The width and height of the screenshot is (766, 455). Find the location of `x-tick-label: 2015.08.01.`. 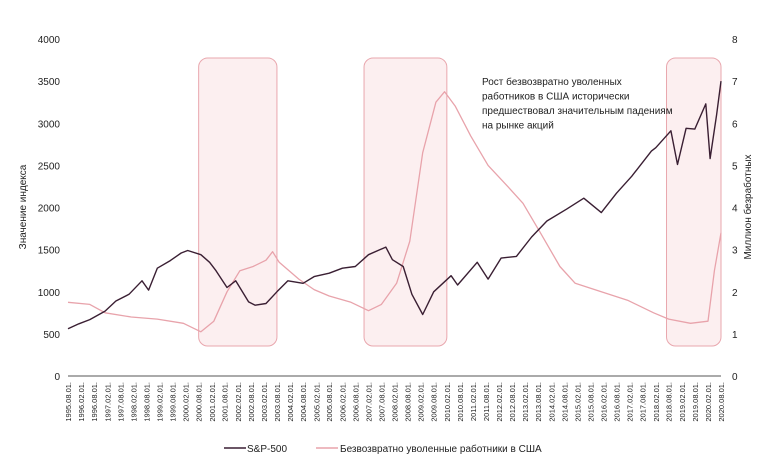

x-tick-label: 2015.08.01. is located at coordinates (590, 402).